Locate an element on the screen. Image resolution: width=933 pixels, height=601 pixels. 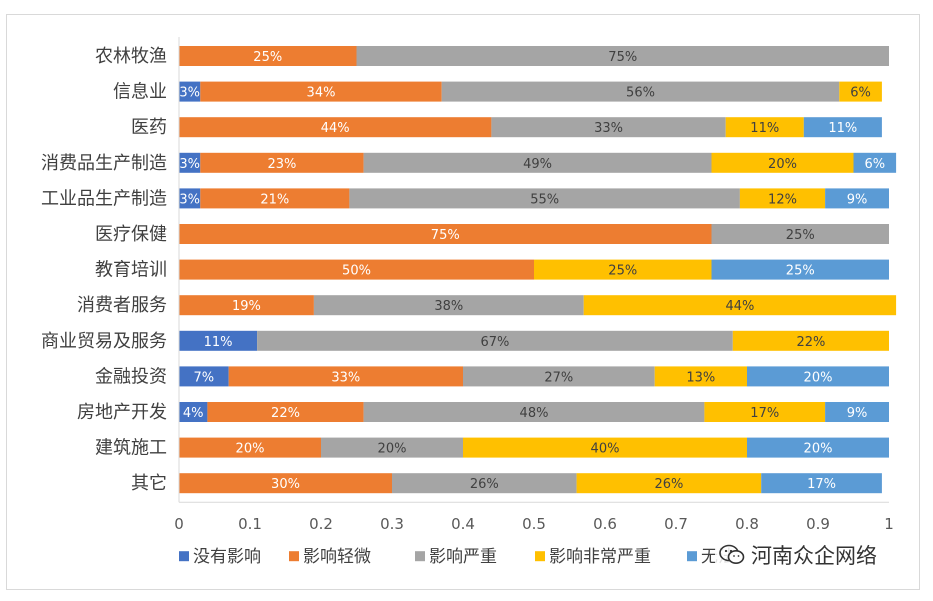
data-label: 49% is located at coordinates (537, 164).